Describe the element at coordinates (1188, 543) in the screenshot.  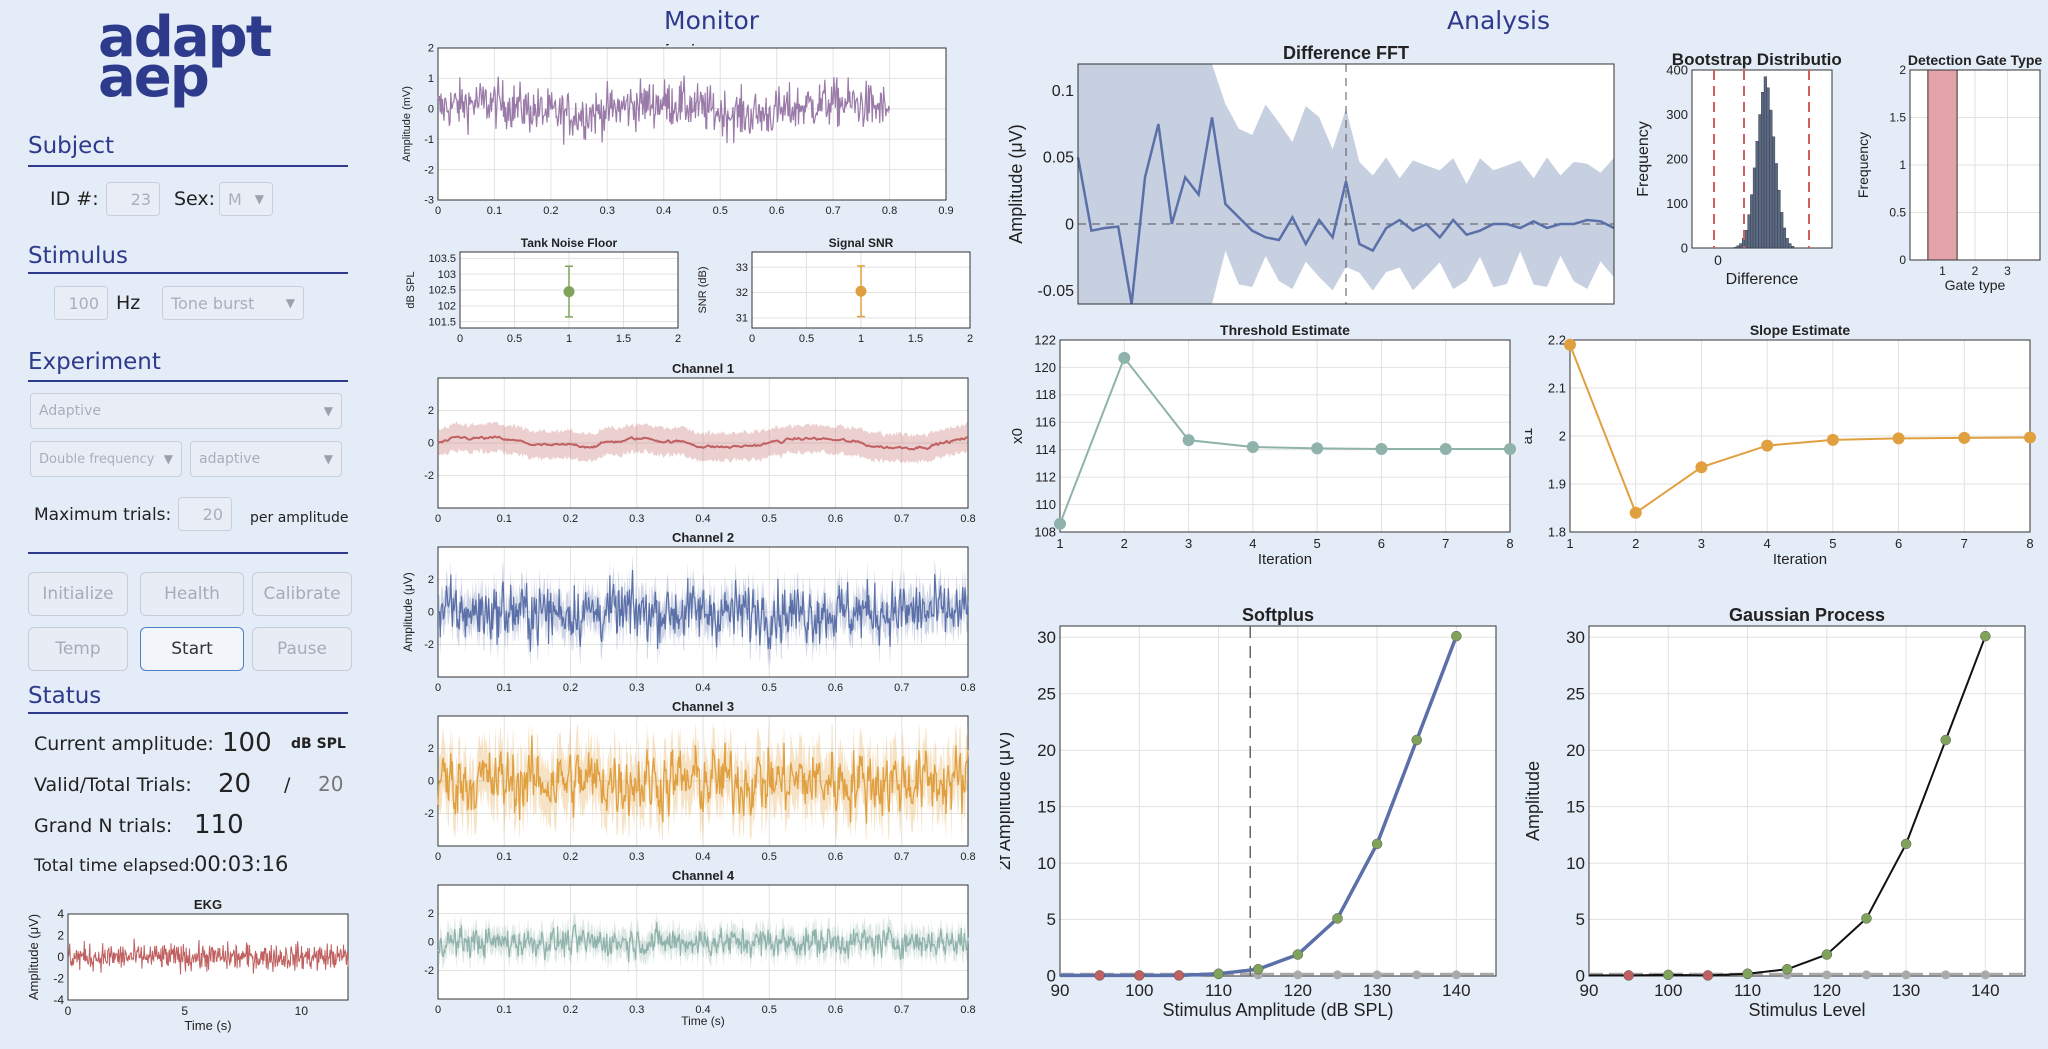
I see `x-tick-label: 3` at that location.